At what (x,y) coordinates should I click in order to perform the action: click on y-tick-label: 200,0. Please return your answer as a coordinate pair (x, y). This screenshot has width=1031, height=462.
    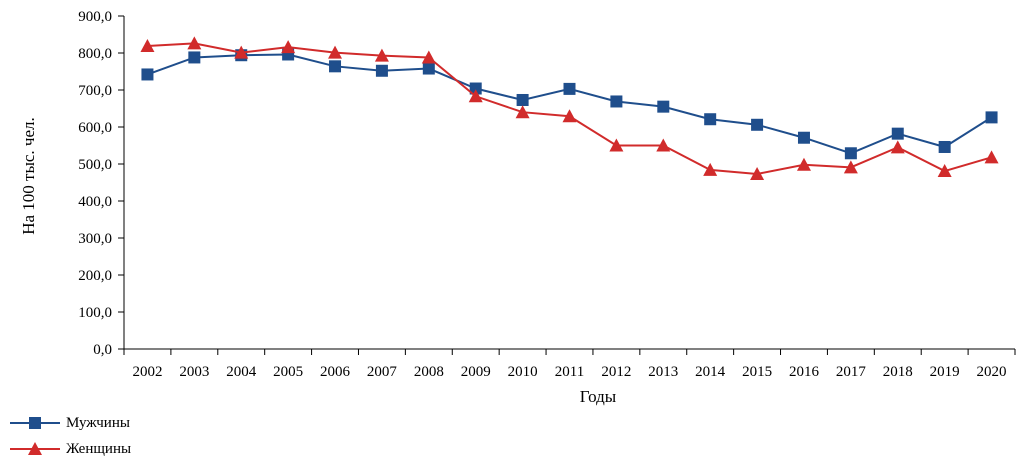
    Looking at the image, I should click on (95, 276).